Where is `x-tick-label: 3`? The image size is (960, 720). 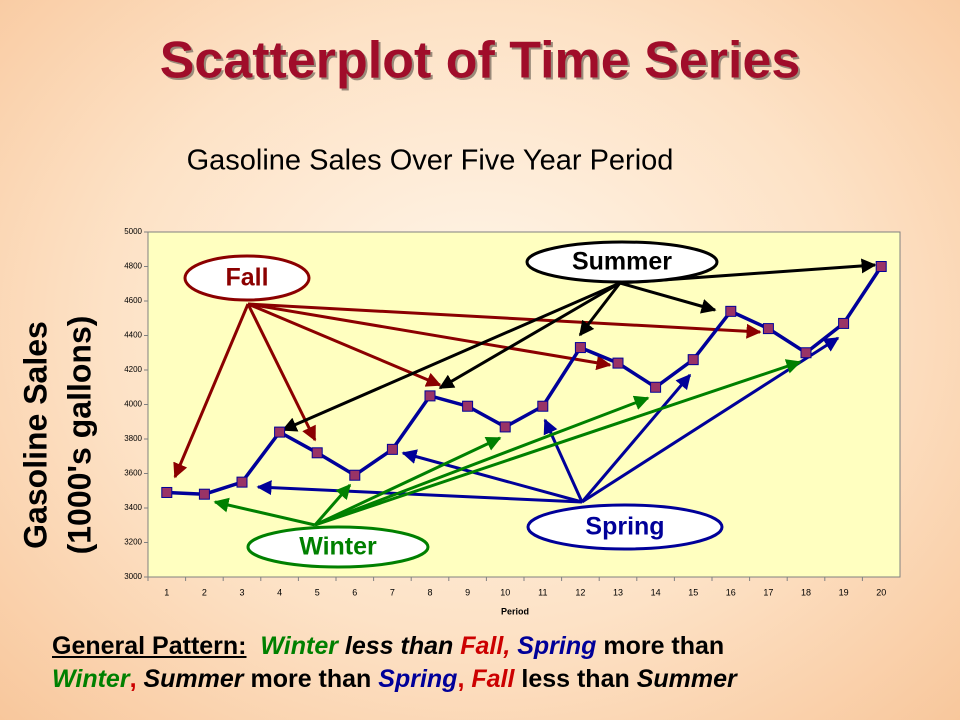
x-tick-label: 3 is located at coordinates (241, 592).